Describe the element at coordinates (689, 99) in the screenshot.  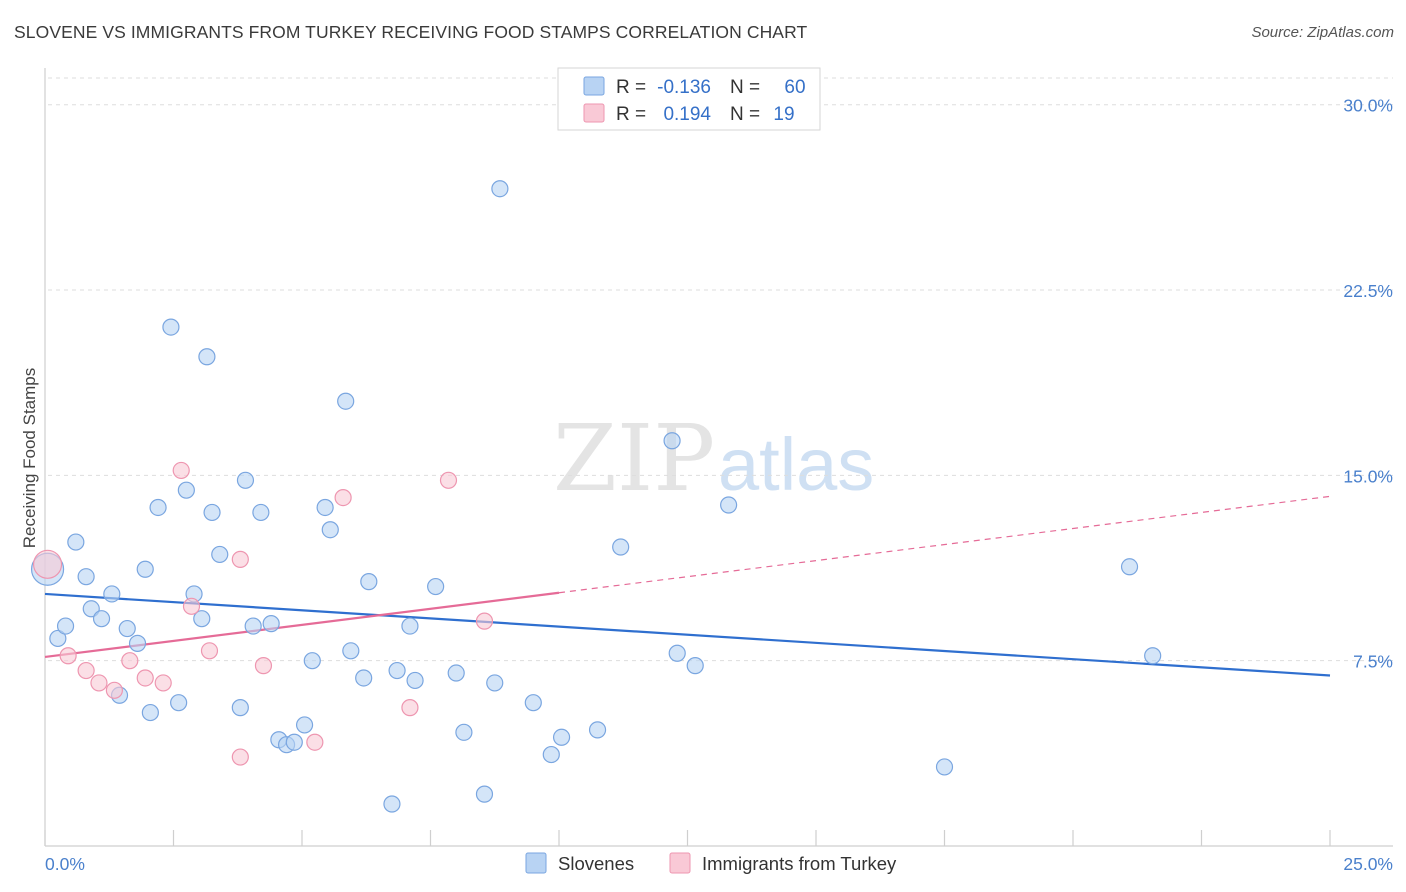
I see `stats-legend: R = -0.136 N = 60 R = 0.194 N = 19` at that location.